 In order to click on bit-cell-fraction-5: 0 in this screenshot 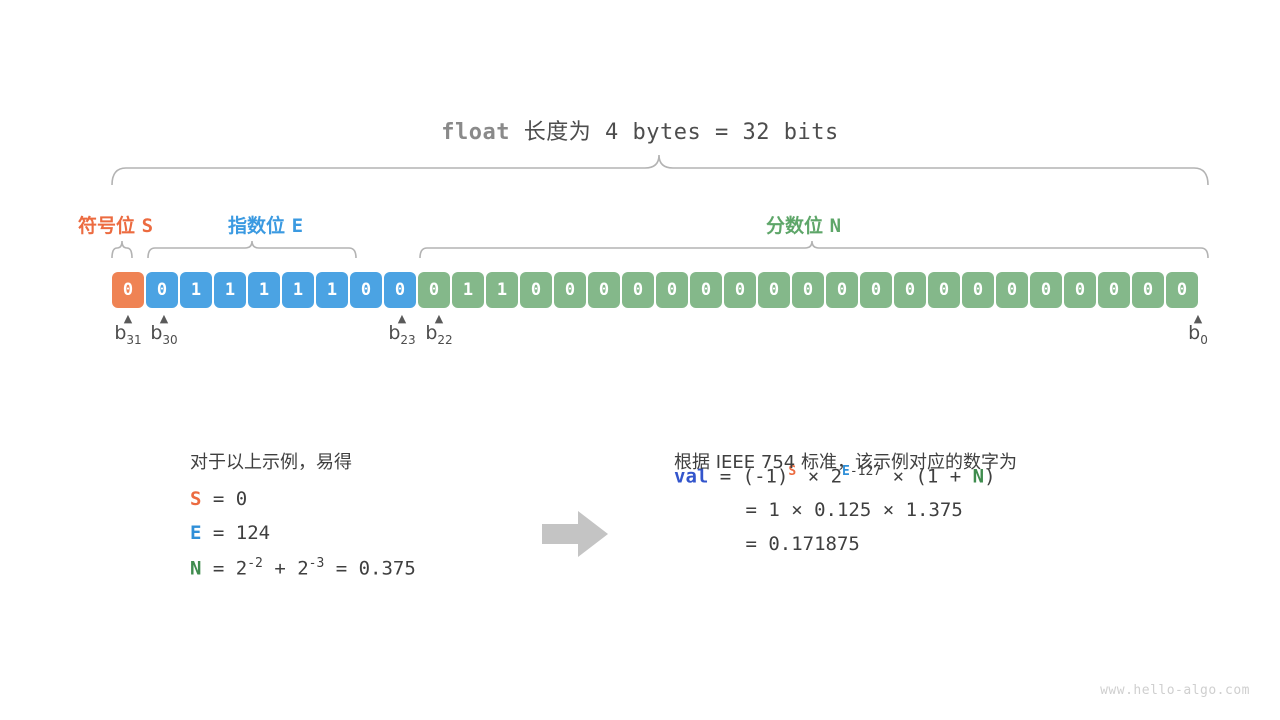, I will do `click(604, 290)`.